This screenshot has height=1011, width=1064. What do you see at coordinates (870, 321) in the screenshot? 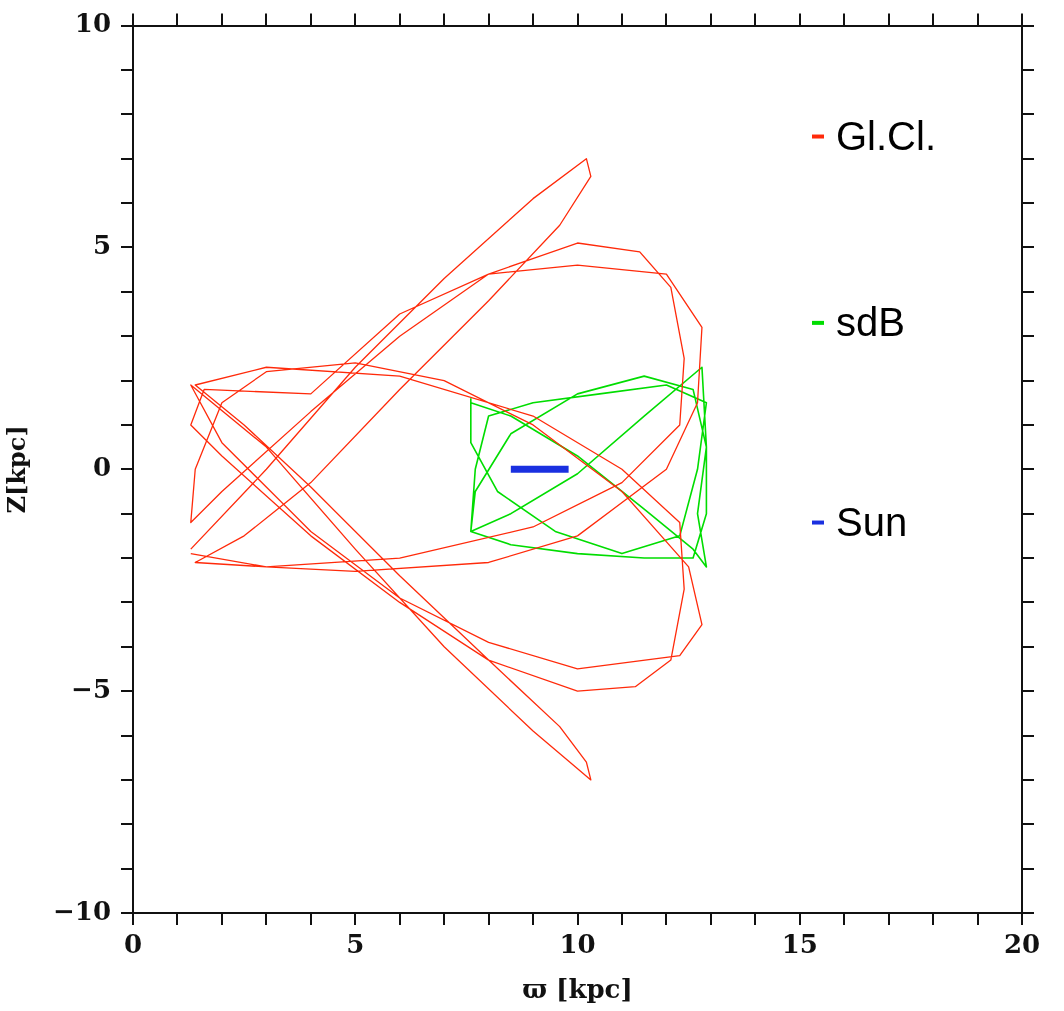
I see `legend-label: sdB` at bounding box center [870, 321].